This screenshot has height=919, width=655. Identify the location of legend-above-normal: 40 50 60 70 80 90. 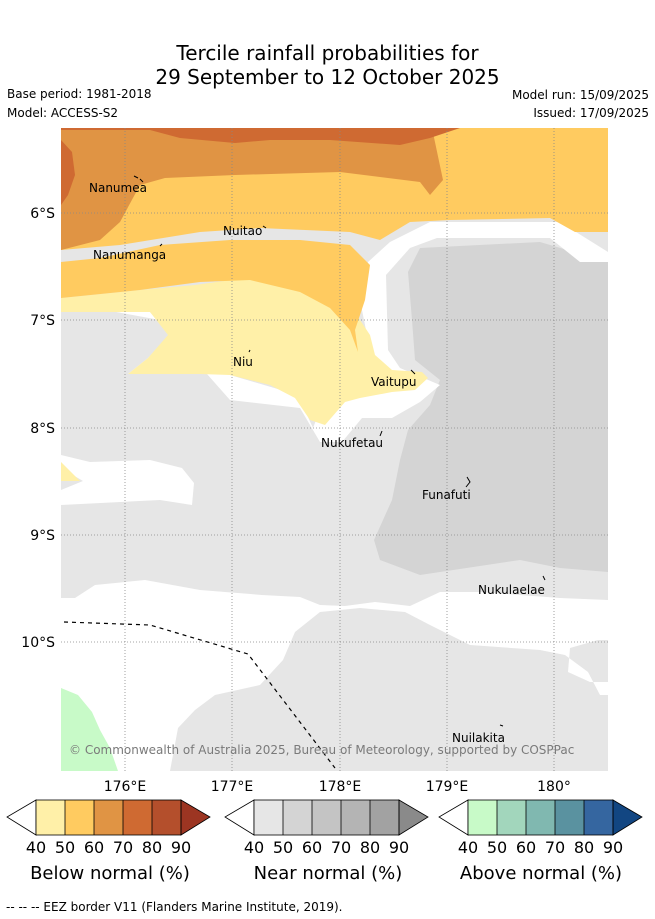
(540, 828).